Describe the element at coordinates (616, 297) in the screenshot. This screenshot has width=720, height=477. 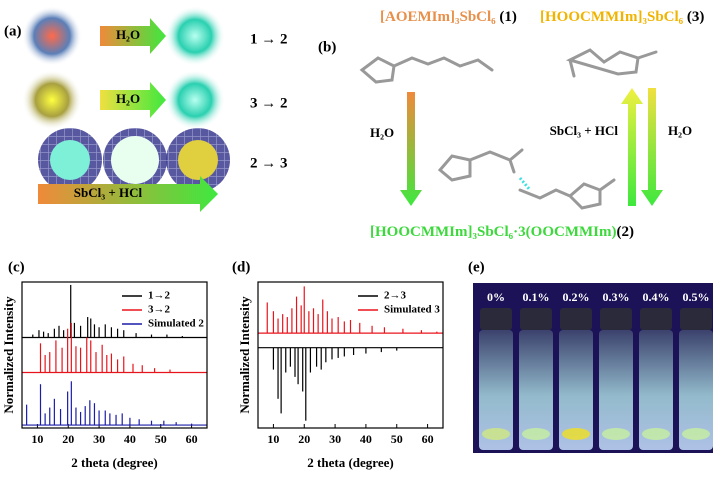
I see `concentration-label: 0.3%` at that location.